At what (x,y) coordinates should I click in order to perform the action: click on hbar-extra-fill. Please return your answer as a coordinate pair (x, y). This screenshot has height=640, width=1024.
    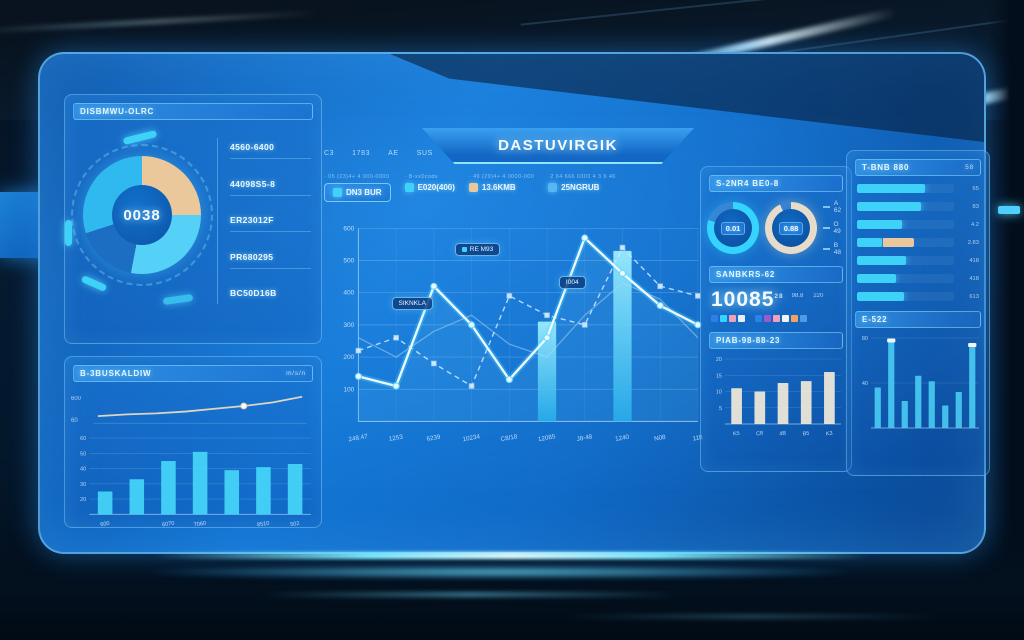
    Looking at the image, I should click on (899, 242).